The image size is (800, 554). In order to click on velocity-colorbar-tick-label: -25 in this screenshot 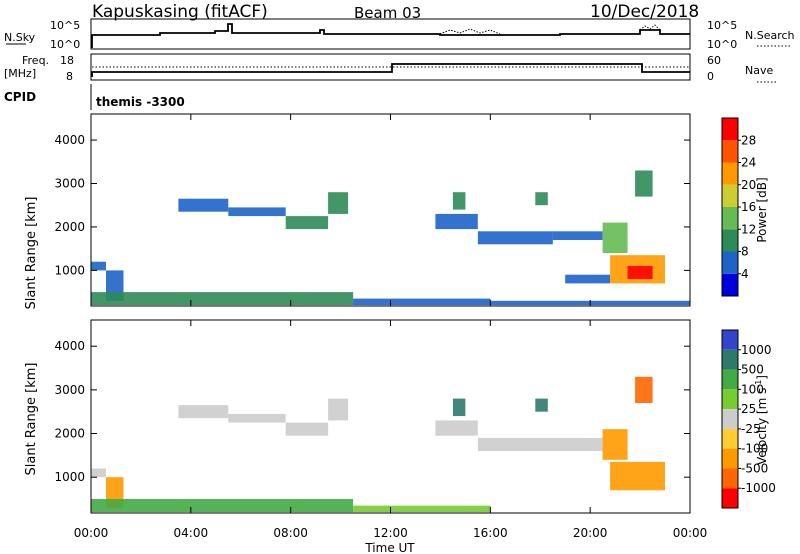, I will do `click(751, 429)`.